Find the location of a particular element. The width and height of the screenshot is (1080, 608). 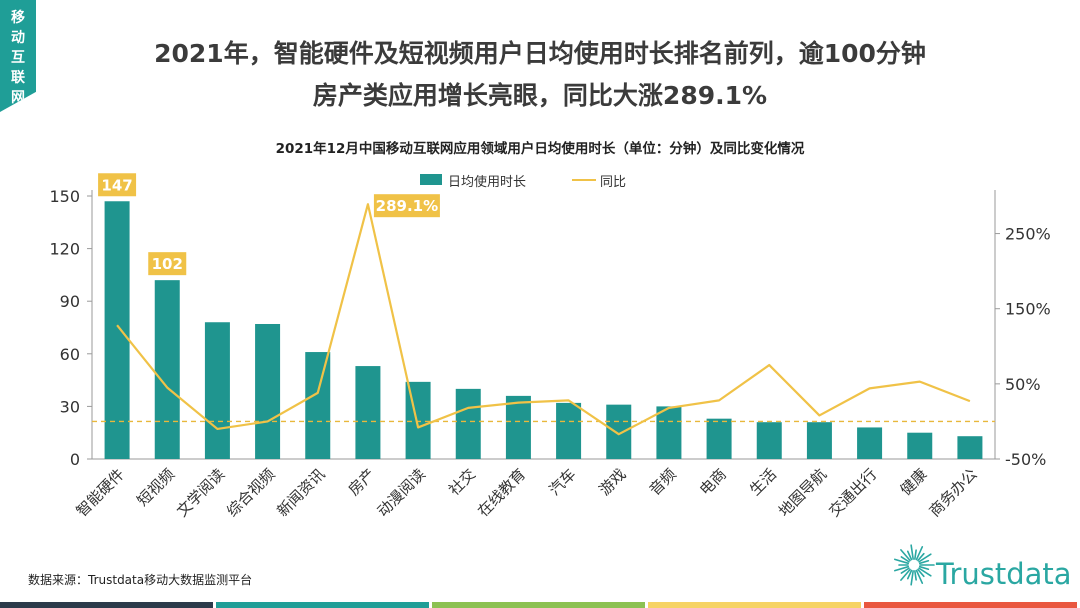

y-right-tick-label: -50% is located at coordinates (1025, 459).